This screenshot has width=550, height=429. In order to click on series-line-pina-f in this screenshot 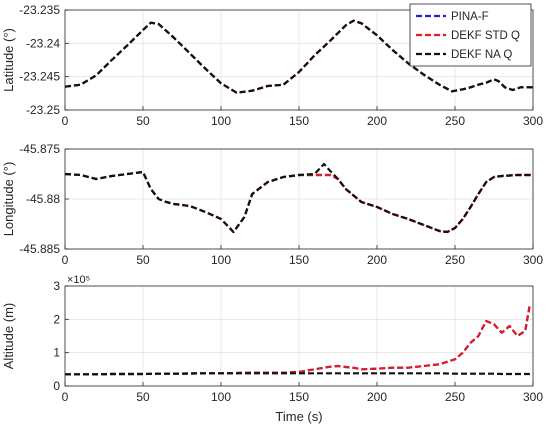, I will do `click(298, 340)`.